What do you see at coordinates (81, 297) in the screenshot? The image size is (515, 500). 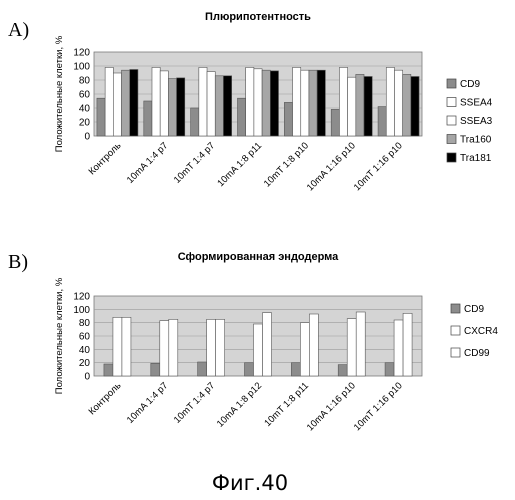 I see `y-tick-label: 120` at bounding box center [81, 297].